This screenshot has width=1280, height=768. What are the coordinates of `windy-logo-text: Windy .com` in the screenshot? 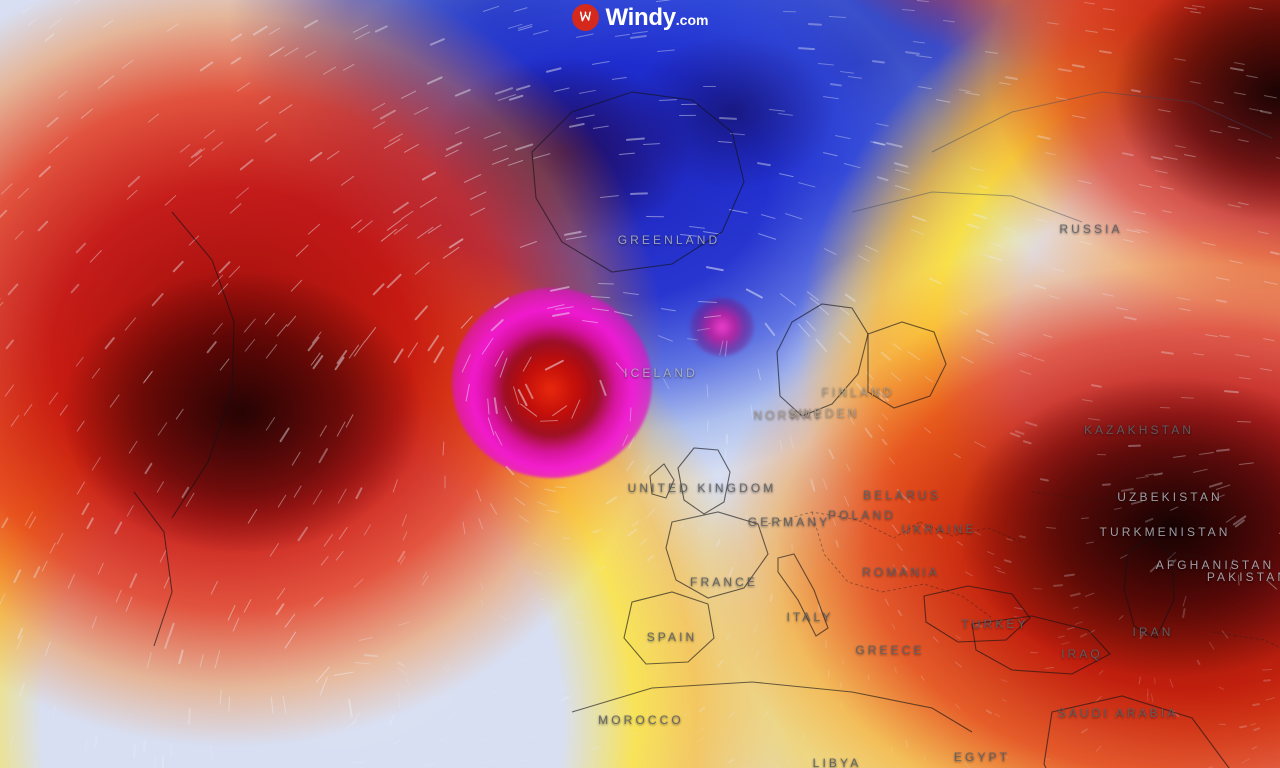 It's located at (657, 17).